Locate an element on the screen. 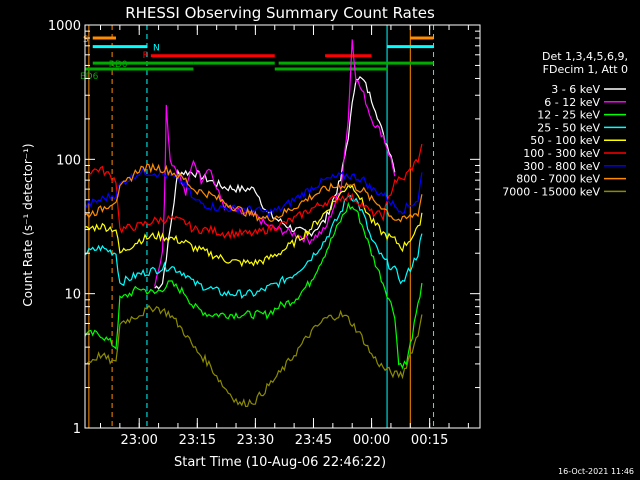 This screenshot has height=480, width=640. legend-header: Det 1,3,4,5,6,9, is located at coordinates (585, 56).